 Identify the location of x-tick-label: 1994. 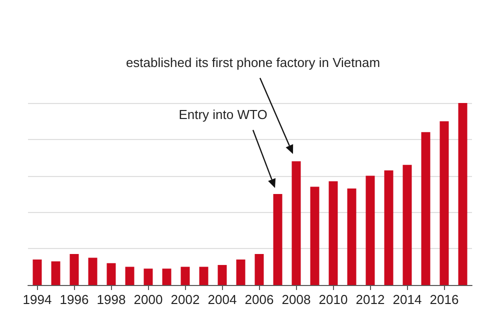
(37, 299).